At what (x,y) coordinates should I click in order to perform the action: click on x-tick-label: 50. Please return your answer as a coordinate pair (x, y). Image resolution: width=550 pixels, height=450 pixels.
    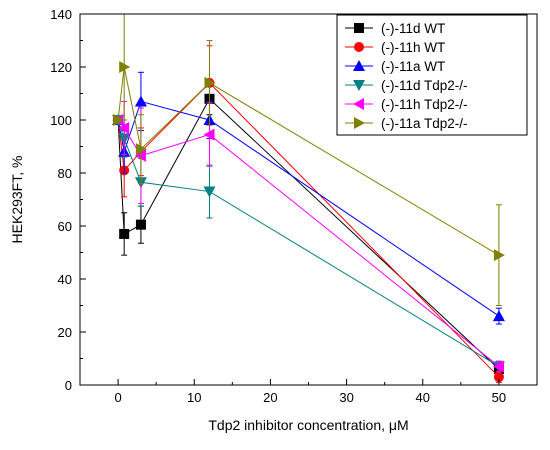
    Looking at the image, I should click on (499, 397).